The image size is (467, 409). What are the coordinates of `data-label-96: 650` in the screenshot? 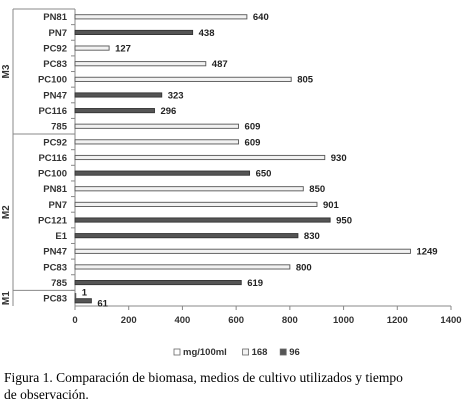 It's located at (264, 174).